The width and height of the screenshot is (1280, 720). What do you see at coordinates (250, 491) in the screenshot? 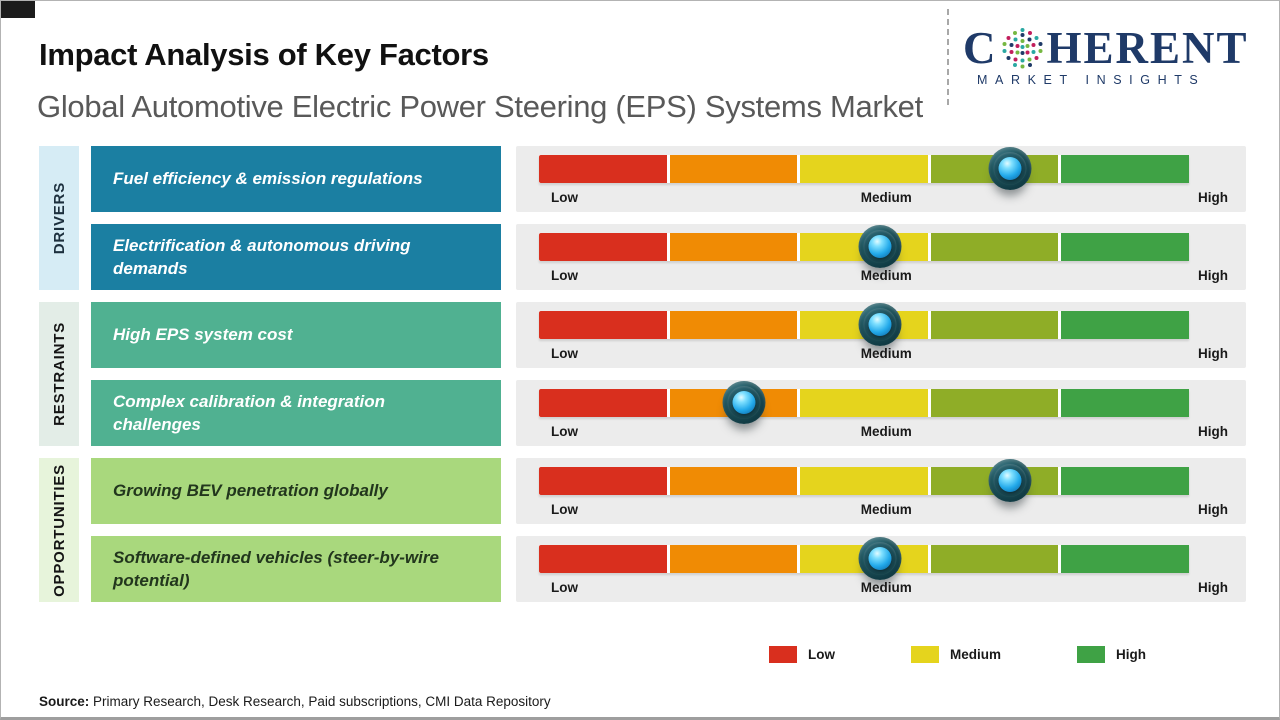
I see `factor-label: Growing BEV penetration globally` at bounding box center [250, 491].